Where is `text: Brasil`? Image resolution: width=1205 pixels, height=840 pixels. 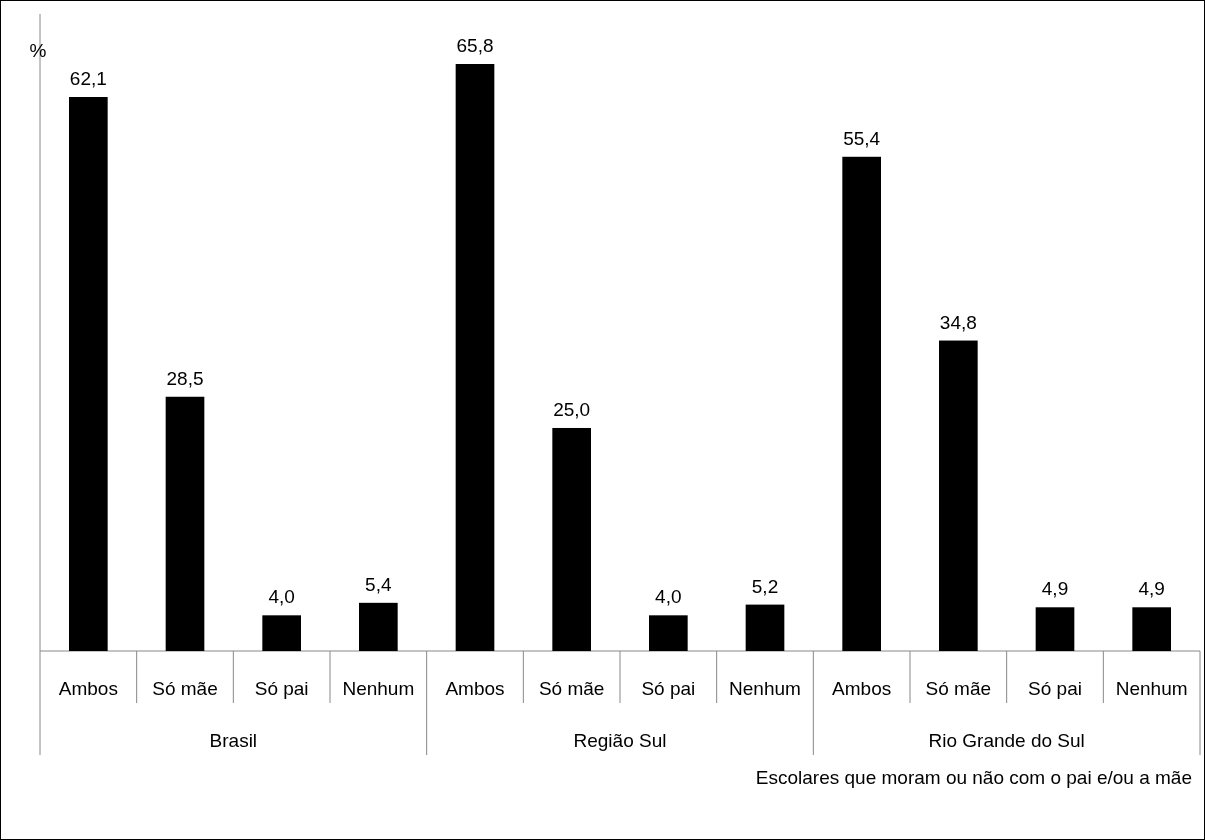
text: Brasil is located at coordinates (233, 740).